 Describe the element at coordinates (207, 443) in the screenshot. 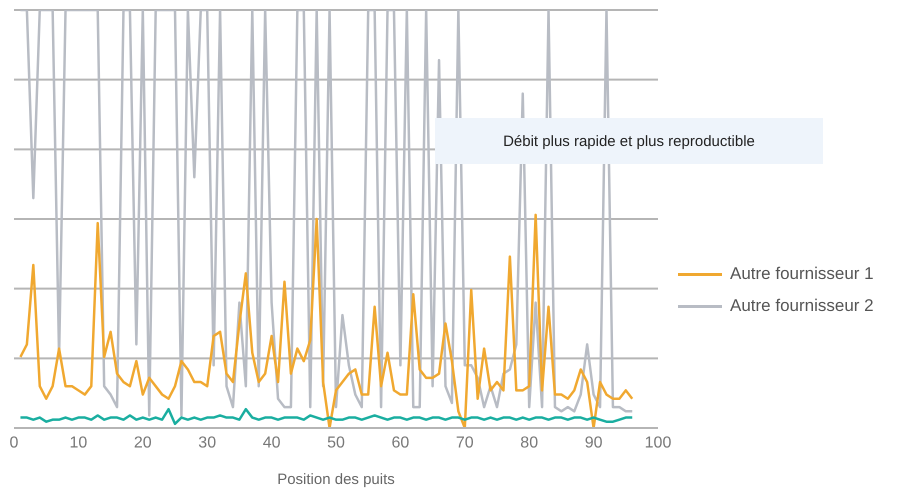

I see `x-tick-label: 30` at that location.